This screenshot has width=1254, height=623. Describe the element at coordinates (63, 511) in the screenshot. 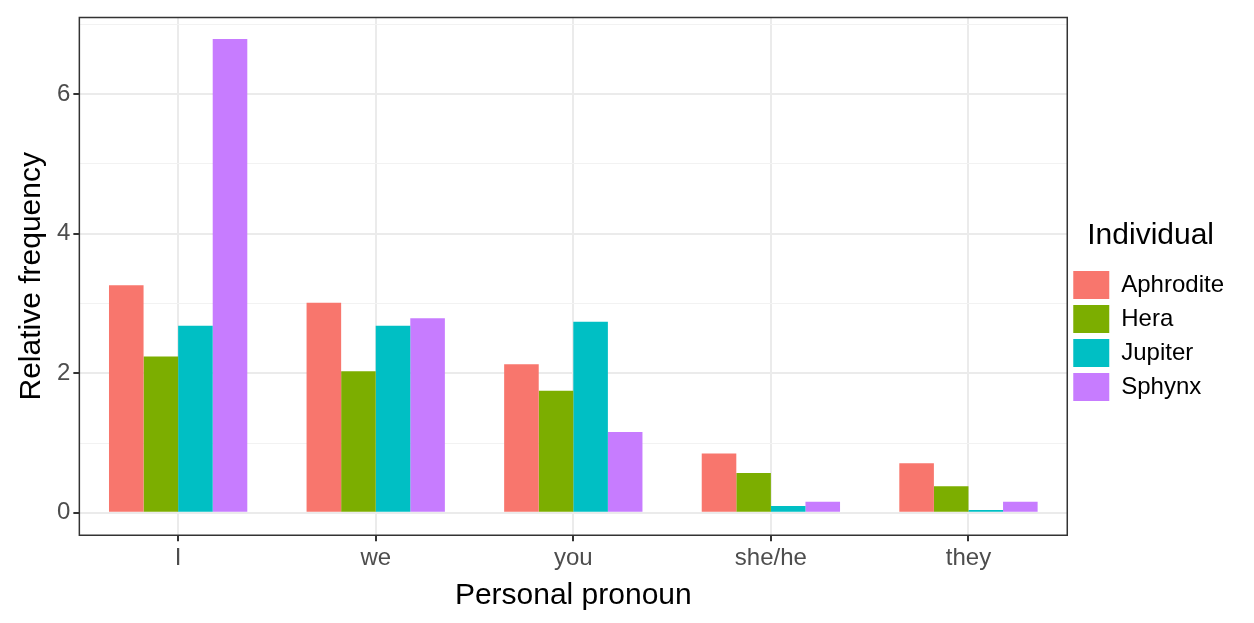

I see `y-tick-label: 0` at that location.